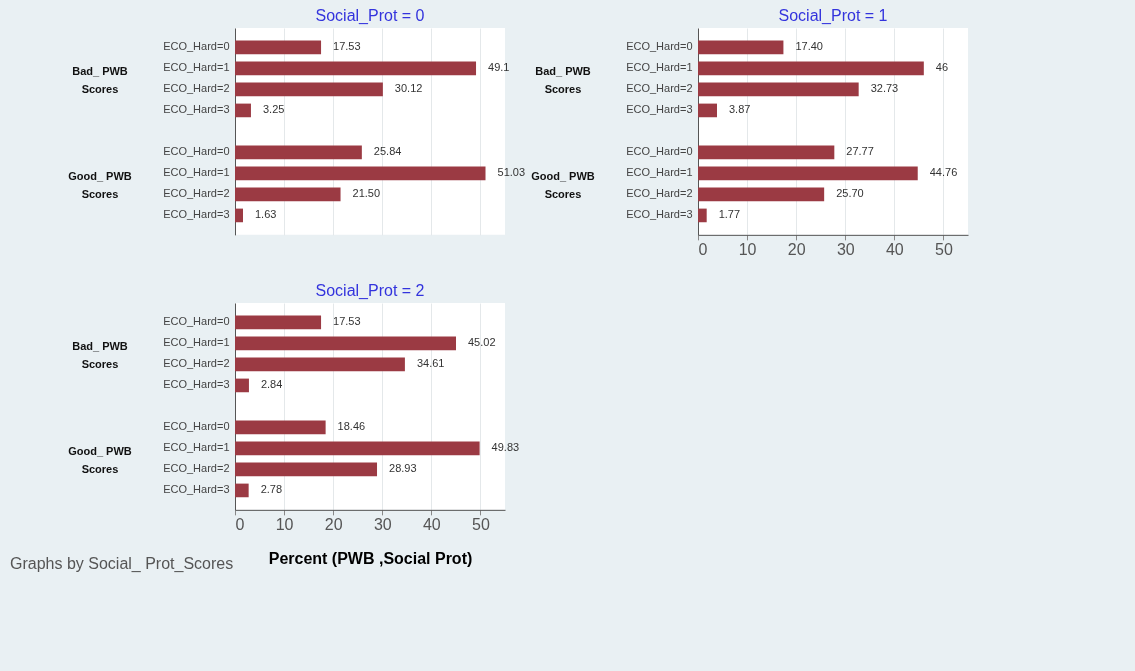 This screenshot has height=671, width=1135. I want to click on data-label: 49.83, so click(505, 447).